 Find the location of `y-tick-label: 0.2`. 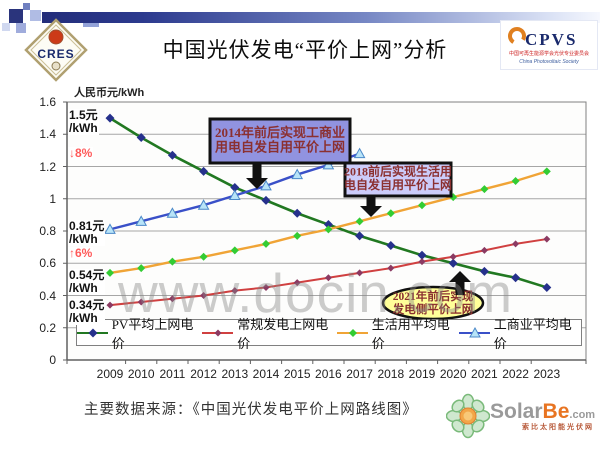

y-tick-label: 0.2 is located at coordinates (47, 327).